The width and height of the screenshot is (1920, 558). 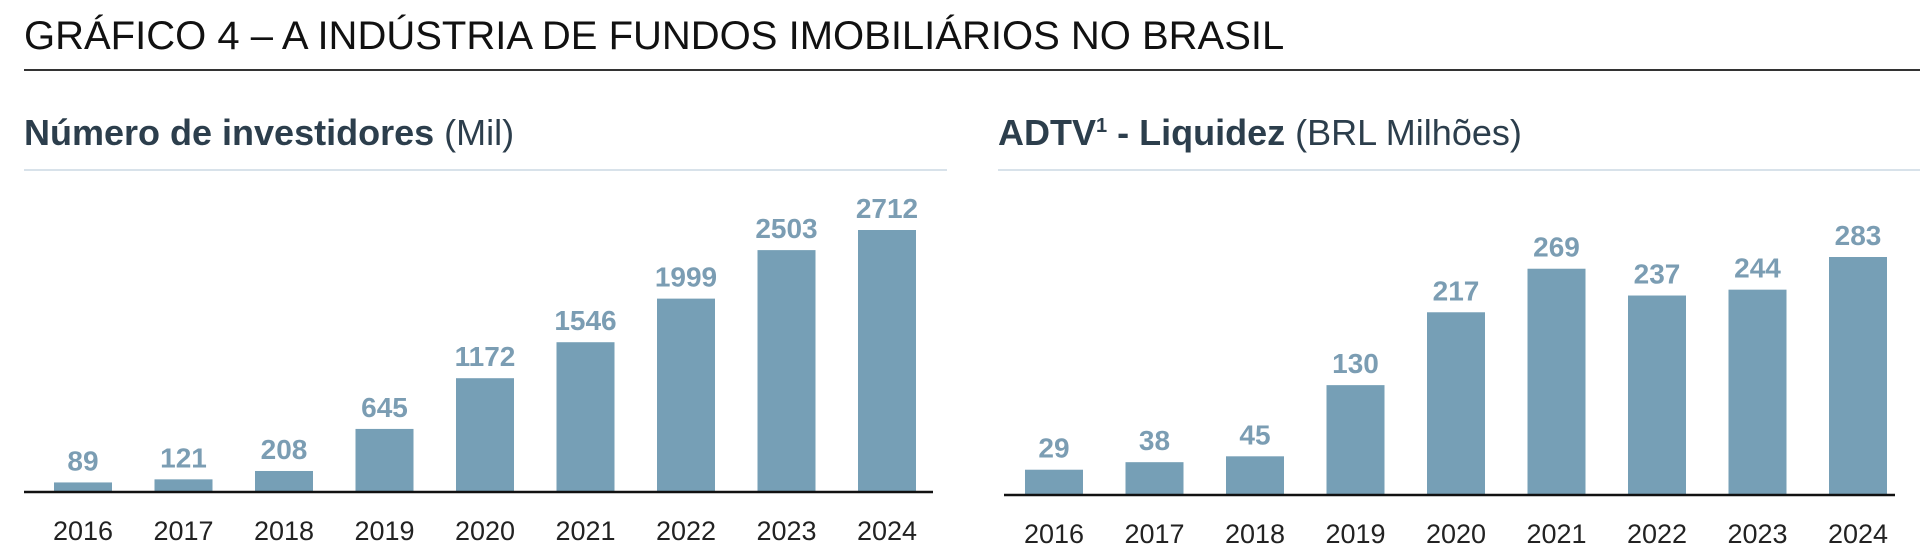 What do you see at coordinates (1196, 132) in the screenshot?
I see `chart-2-title-rest: - Liquidez` at bounding box center [1196, 132].